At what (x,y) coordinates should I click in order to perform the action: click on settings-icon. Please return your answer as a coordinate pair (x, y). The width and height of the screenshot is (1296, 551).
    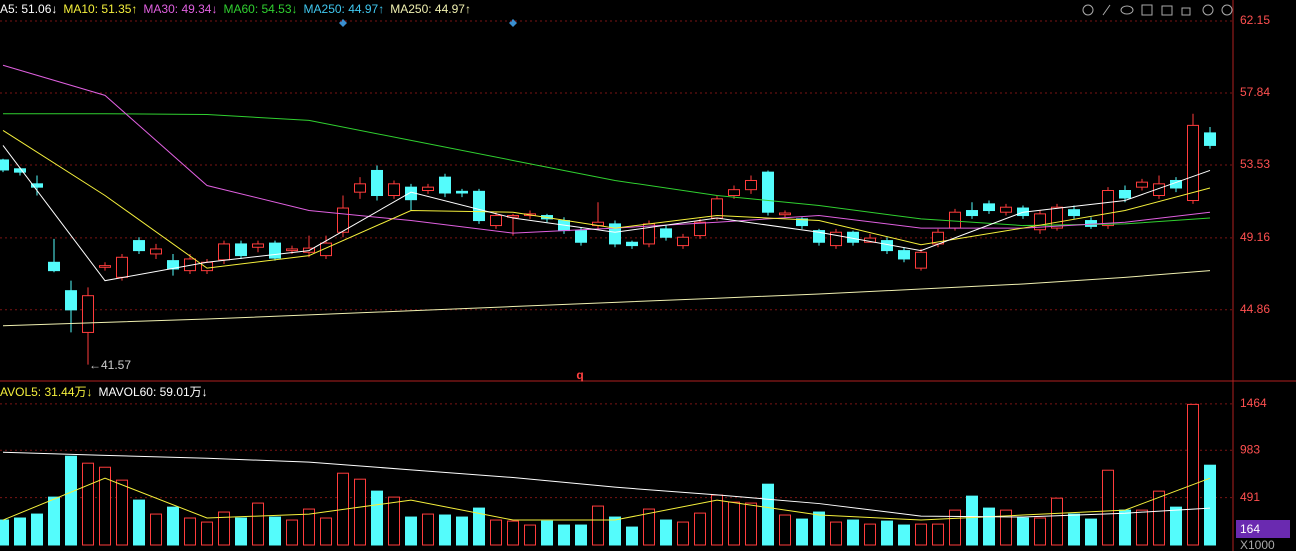
    Looking at the image, I should click on (1088, 10).